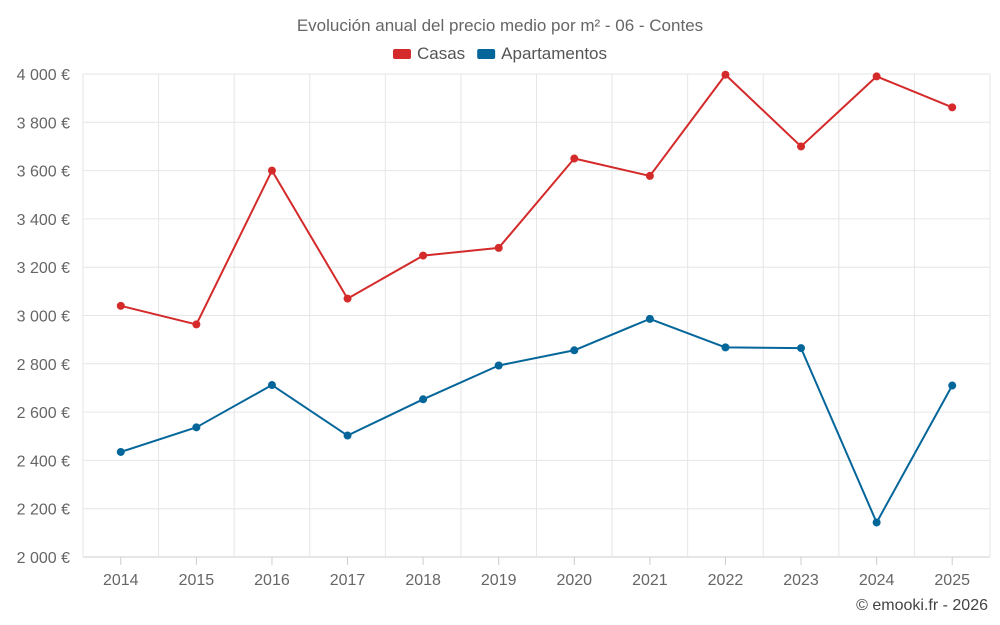 Image resolution: width=1000 pixels, height=625 pixels. What do you see at coordinates (43, 558) in the screenshot?
I see `y-tick-label: 2 000 €` at bounding box center [43, 558].